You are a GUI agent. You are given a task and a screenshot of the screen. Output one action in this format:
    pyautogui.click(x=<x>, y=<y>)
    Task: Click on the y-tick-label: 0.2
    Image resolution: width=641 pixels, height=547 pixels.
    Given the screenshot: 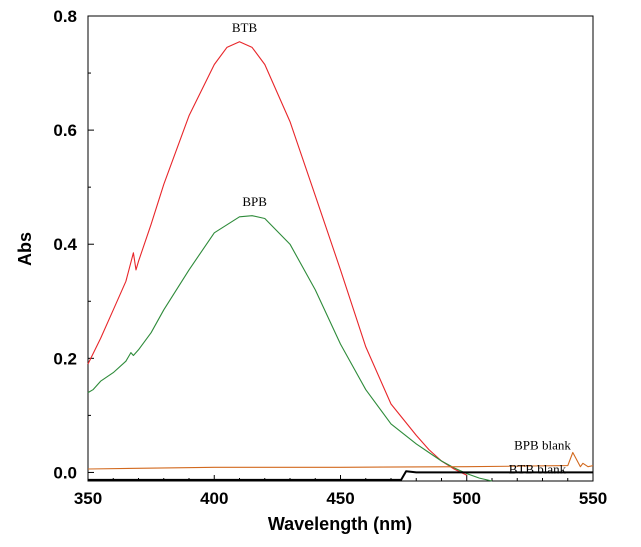 What is the action you would take?
    pyautogui.click(x=65, y=358)
    